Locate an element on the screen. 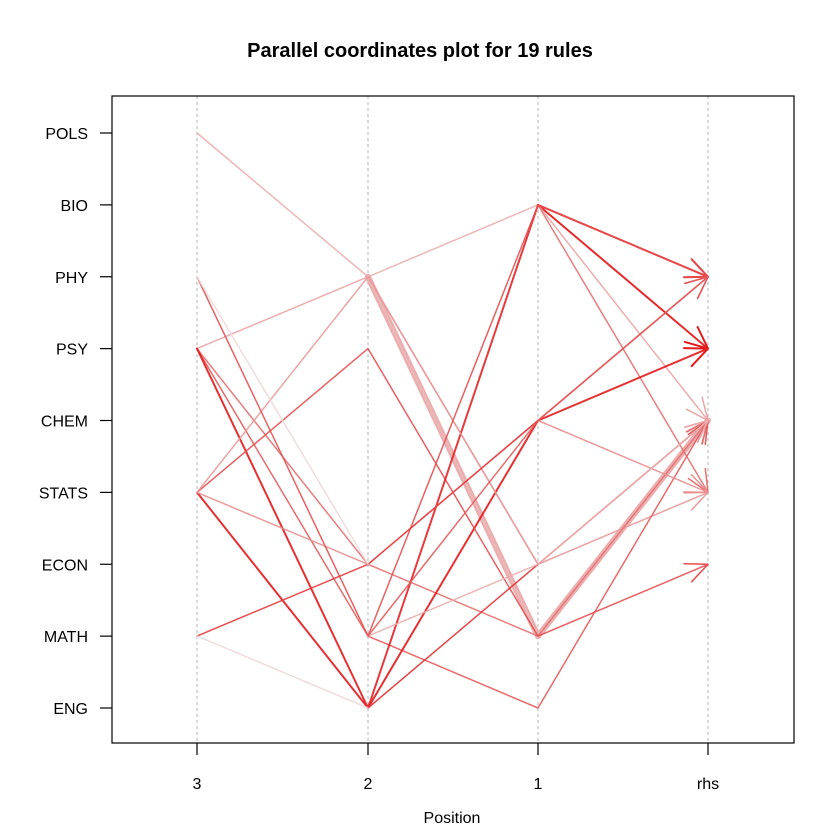  y-tick-label-psy: PSY is located at coordinates (72, 350).